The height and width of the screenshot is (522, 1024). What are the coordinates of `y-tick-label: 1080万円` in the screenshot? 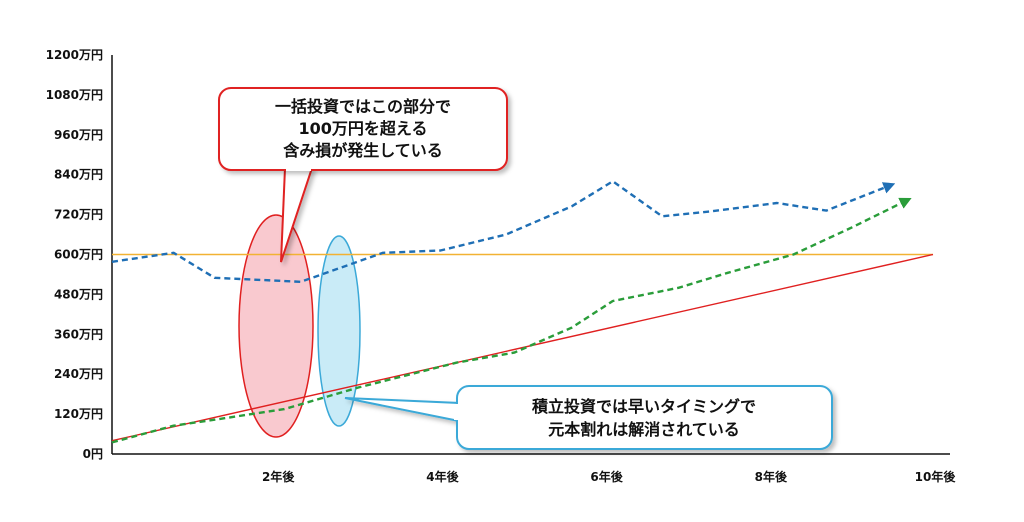 It's located at (74, 95).